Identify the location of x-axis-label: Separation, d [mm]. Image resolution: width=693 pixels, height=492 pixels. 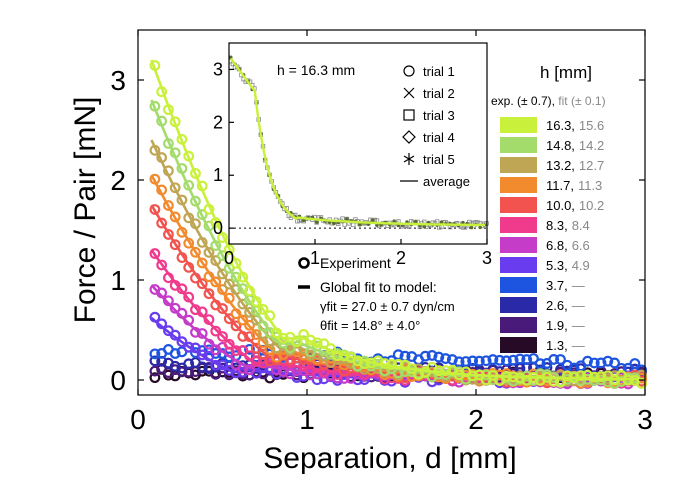
(389, 458).